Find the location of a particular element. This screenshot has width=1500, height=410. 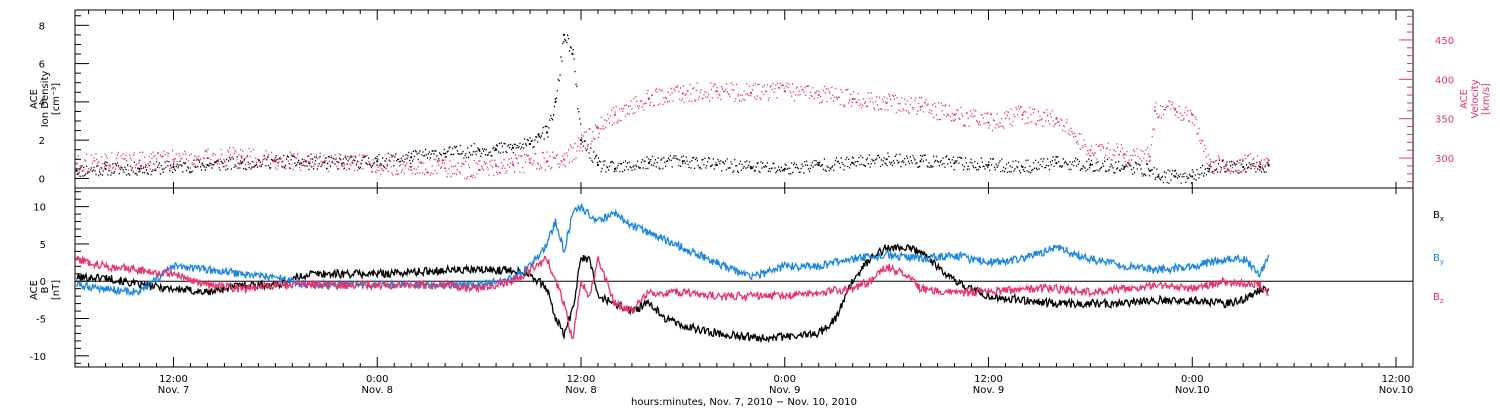

velocity-tick-label: 450 is located at coordinates (1444, 41).